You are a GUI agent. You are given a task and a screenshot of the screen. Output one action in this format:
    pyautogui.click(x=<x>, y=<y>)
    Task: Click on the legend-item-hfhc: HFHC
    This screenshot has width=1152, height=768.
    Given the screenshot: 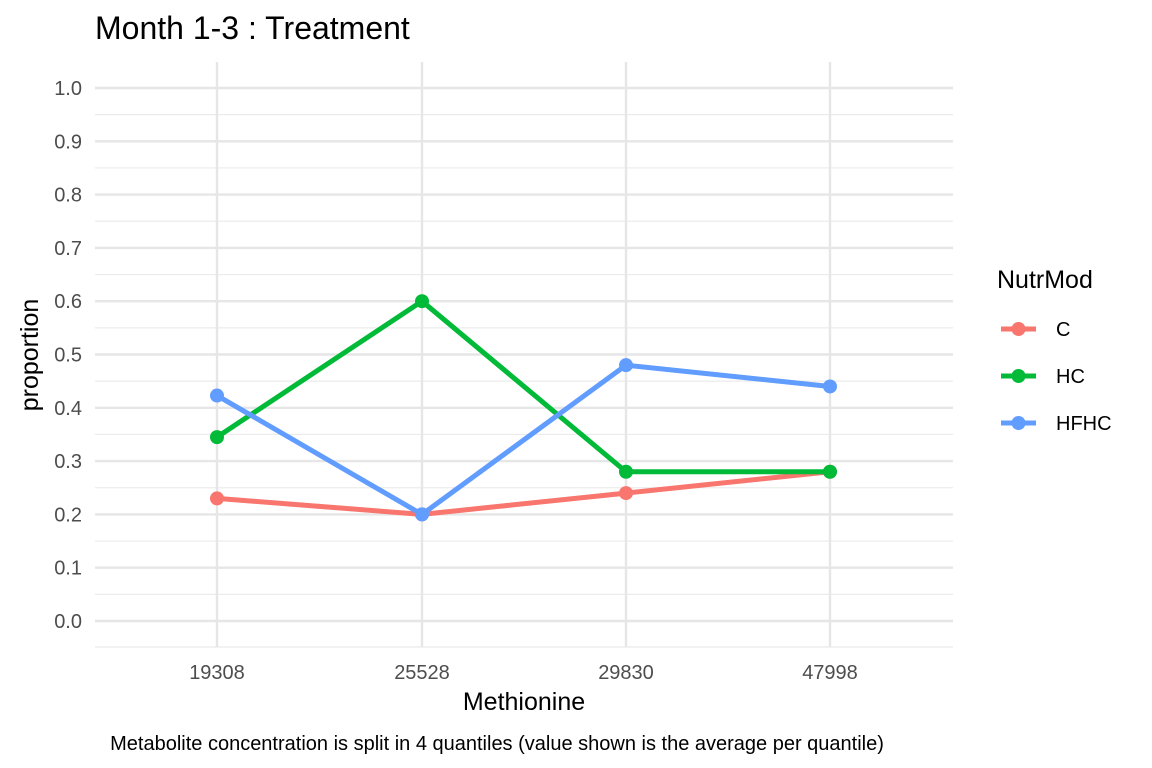 What is the action you would take?
    pyautogui.click(x=1056, y=424)
    